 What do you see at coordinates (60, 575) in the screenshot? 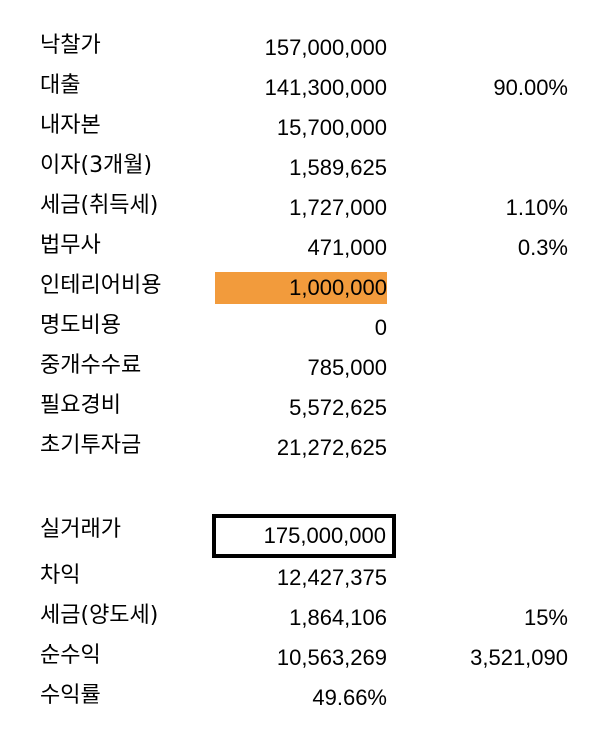
I see `row-label: 차익` at bounding box center [60, 575].